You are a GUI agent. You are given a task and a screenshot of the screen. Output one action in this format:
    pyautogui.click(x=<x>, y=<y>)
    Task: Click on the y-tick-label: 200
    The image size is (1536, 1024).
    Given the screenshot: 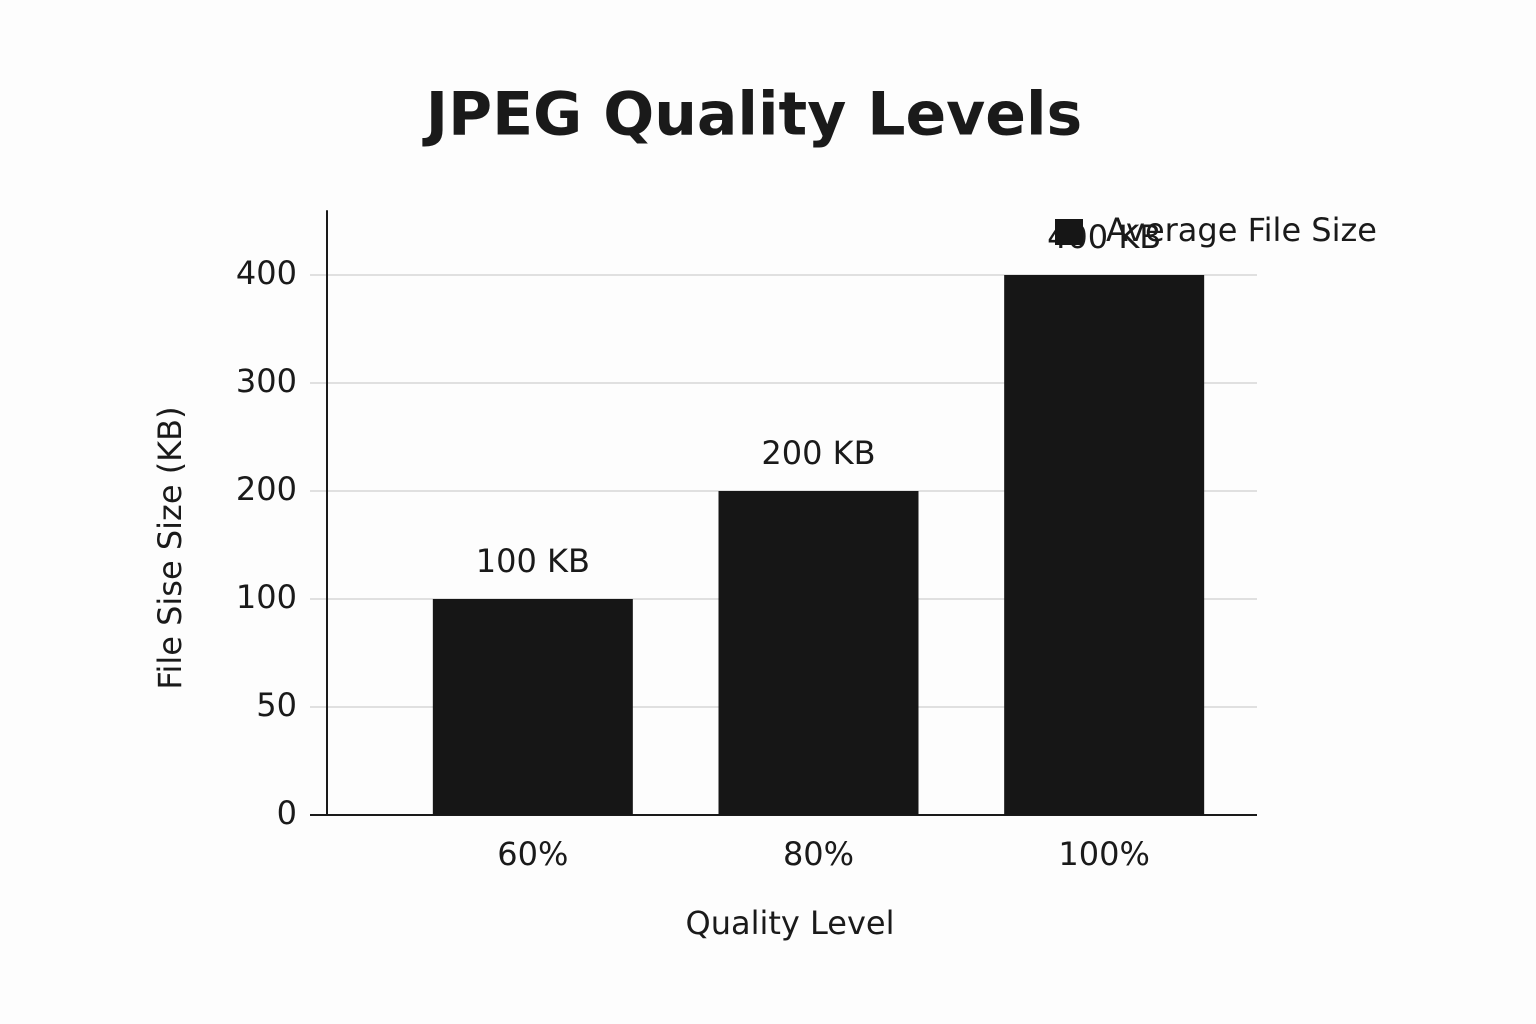 What is the action you would take?
    pyautogui.click(x=266, y=489)
    